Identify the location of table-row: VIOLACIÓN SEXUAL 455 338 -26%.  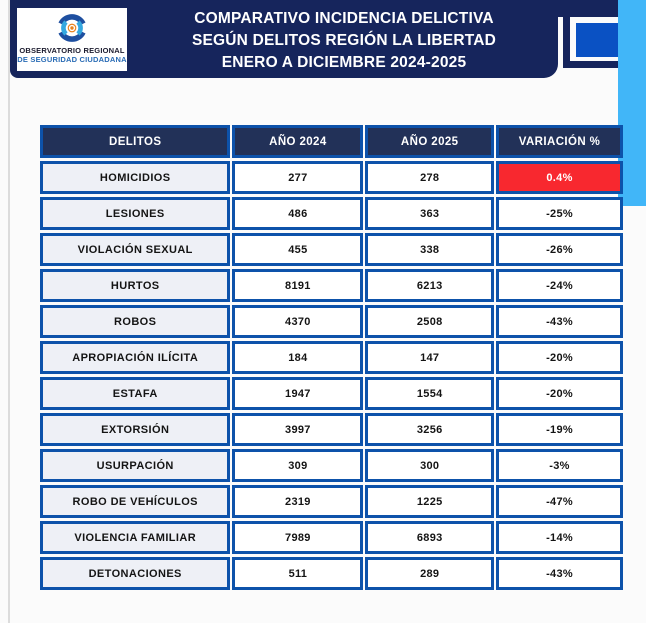
(331, 249).